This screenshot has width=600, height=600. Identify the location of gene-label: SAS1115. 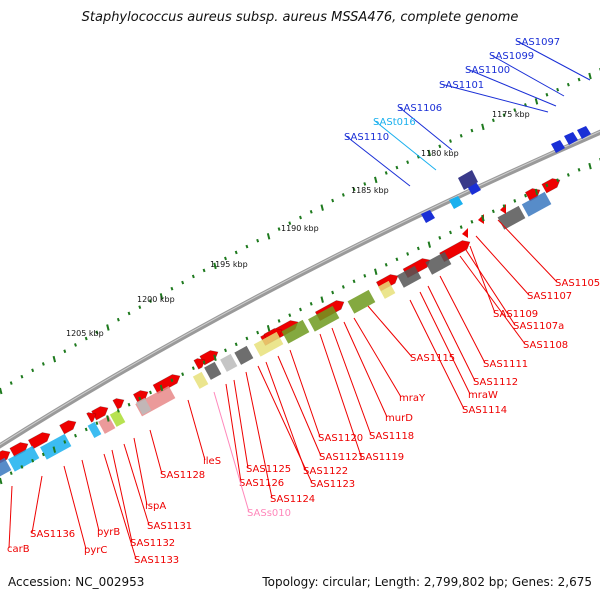
(432, 358).